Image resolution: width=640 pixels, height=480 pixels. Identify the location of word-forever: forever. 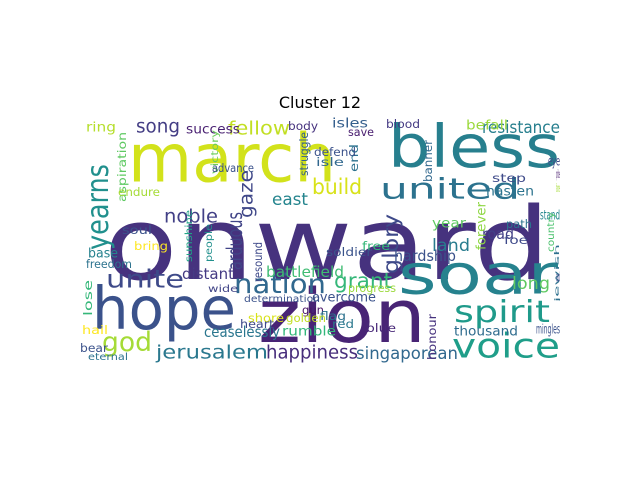
(482, 225).